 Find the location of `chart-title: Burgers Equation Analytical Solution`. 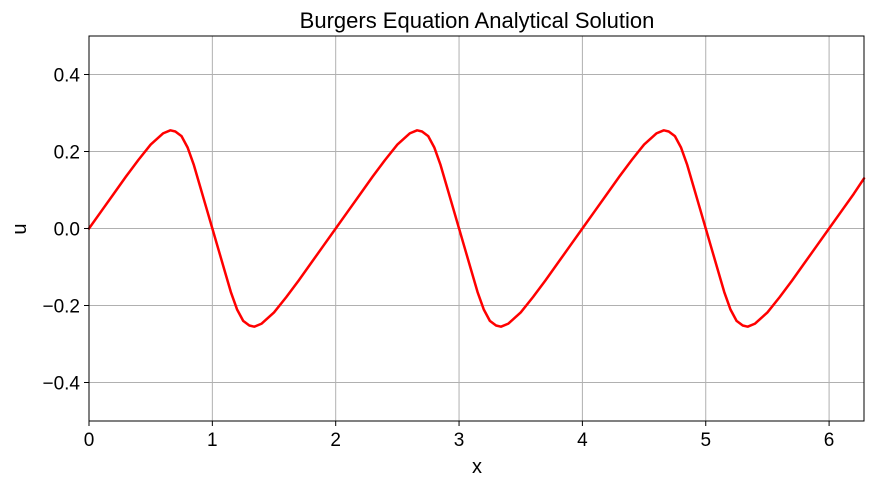

chart-title: Burgers Equation Analytical Solution is located at coordinates (477, 20).